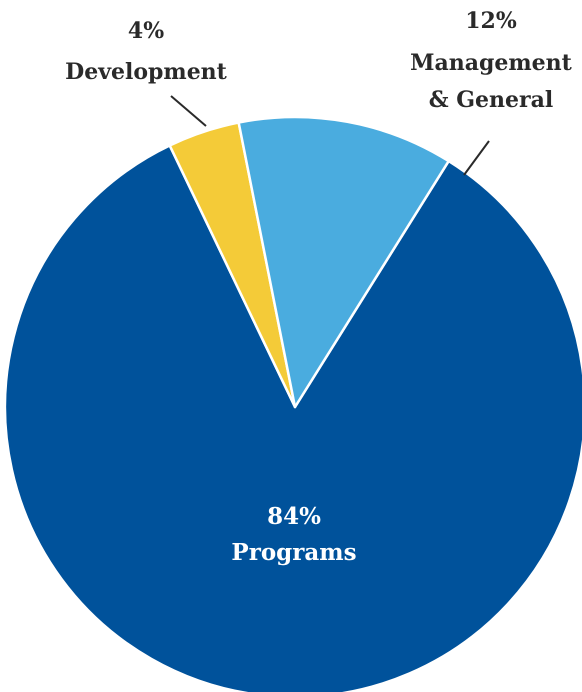 Image resolution: width=582 pixels, height=692 pixels. I want to click on slice-percent-programs: 84%, so click(294, 516).